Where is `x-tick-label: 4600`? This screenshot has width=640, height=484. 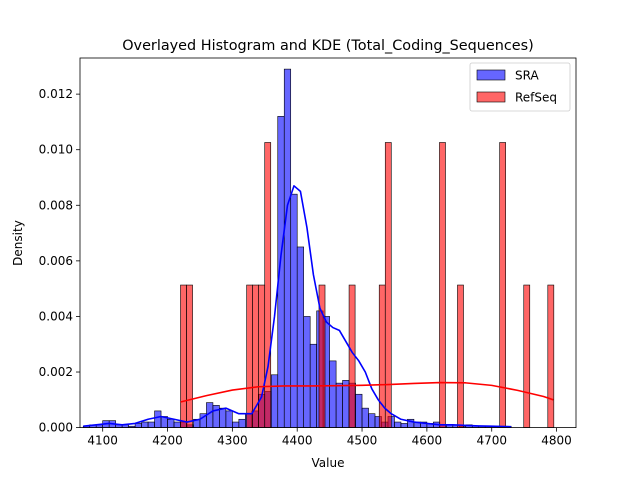 x-tick-label: 4600 is located at coordinates (427, 441).